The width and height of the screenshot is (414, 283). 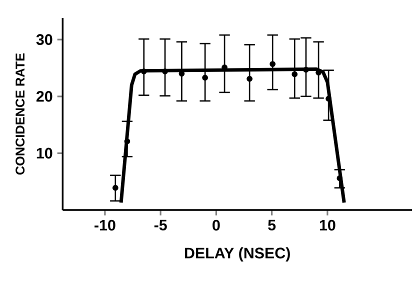 I want to click on x-tick-label: -5, so click(x=160, y=225).